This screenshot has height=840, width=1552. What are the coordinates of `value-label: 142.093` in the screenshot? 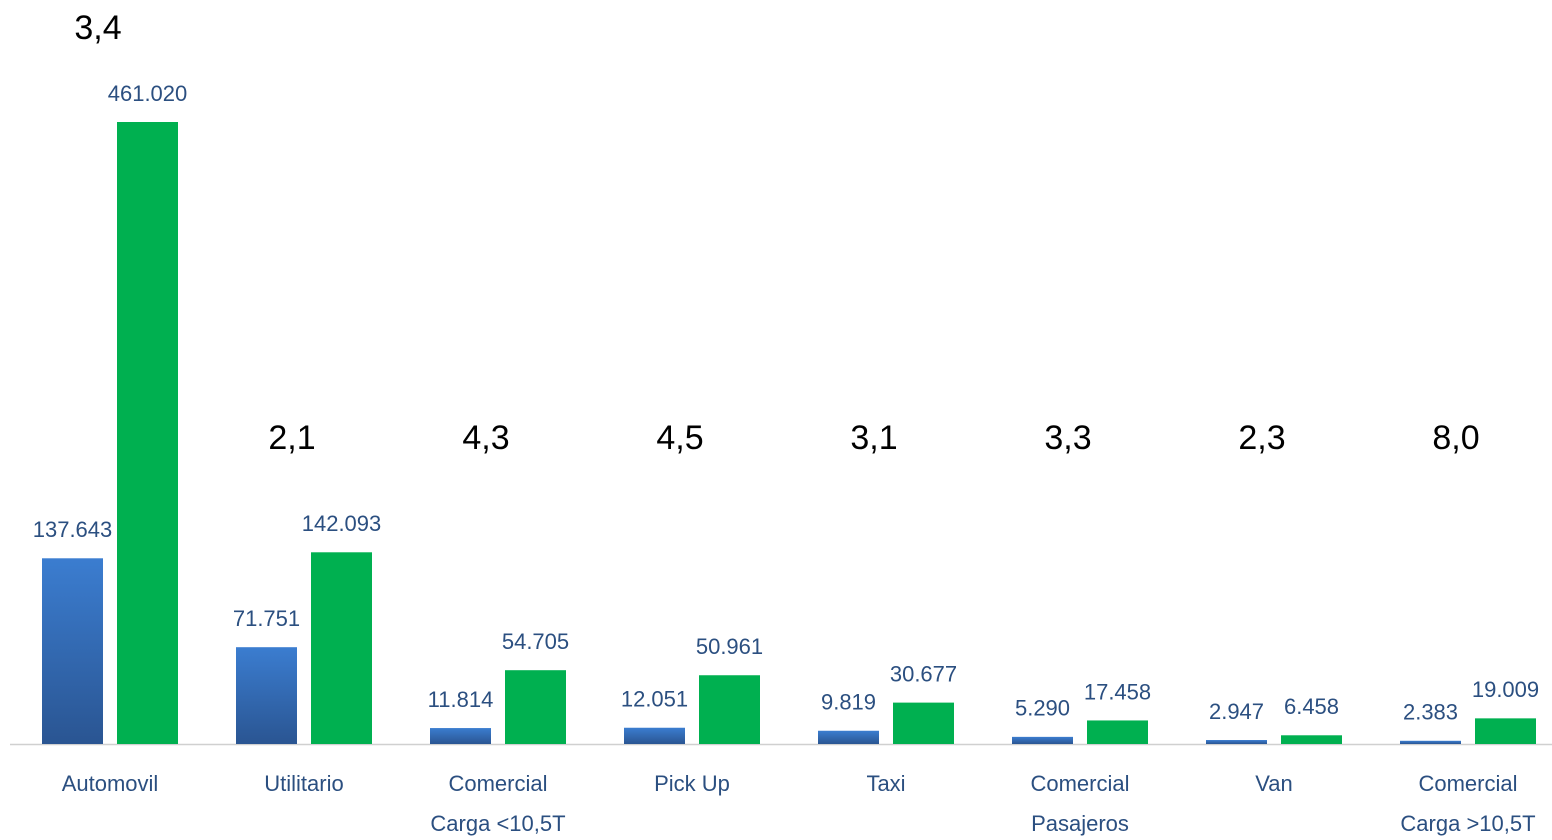 It's located at (342, 523).